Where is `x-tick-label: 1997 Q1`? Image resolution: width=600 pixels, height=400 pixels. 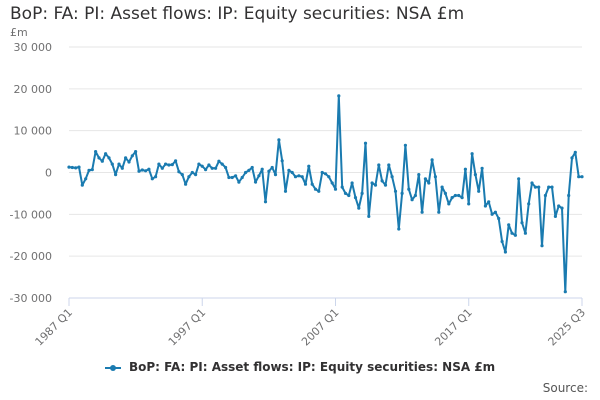 x-tick-label: 1997 Q1 is located at coordinates (187, 327).